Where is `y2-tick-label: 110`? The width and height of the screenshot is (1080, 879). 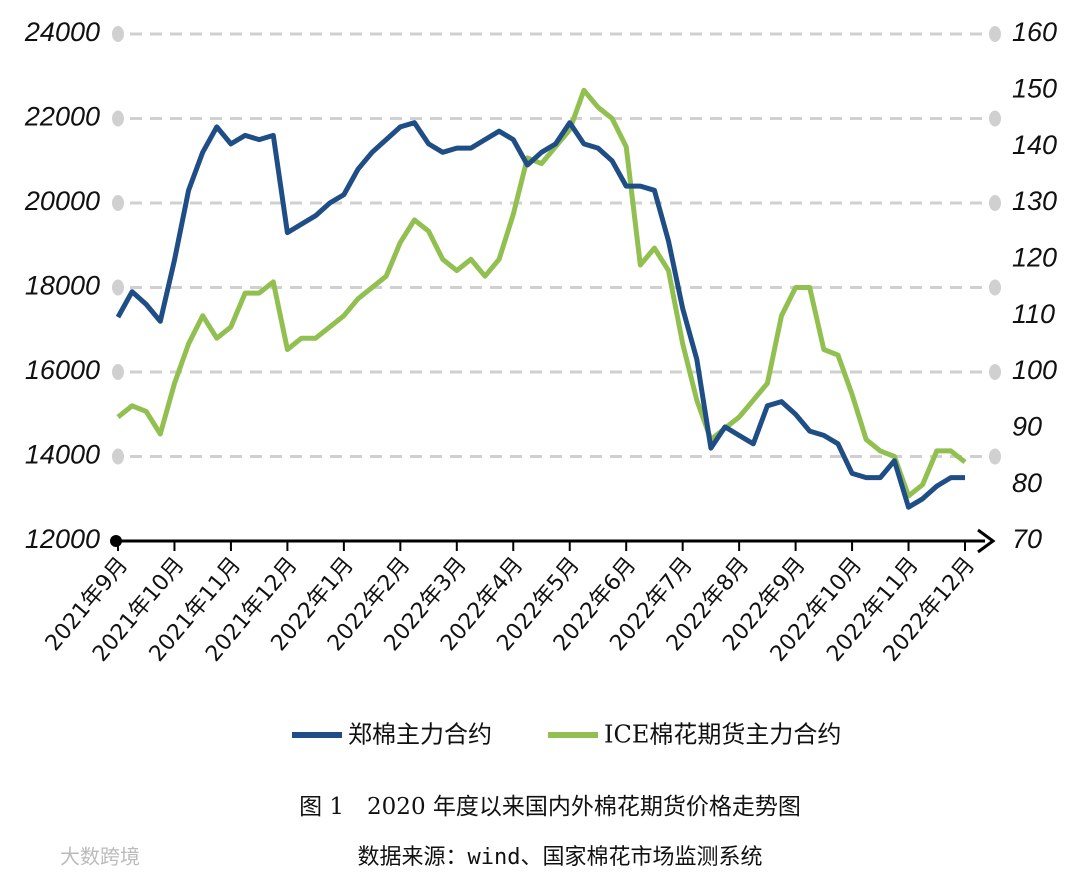
y2-tick-label: 110 is located at coordinates (1033, 314).